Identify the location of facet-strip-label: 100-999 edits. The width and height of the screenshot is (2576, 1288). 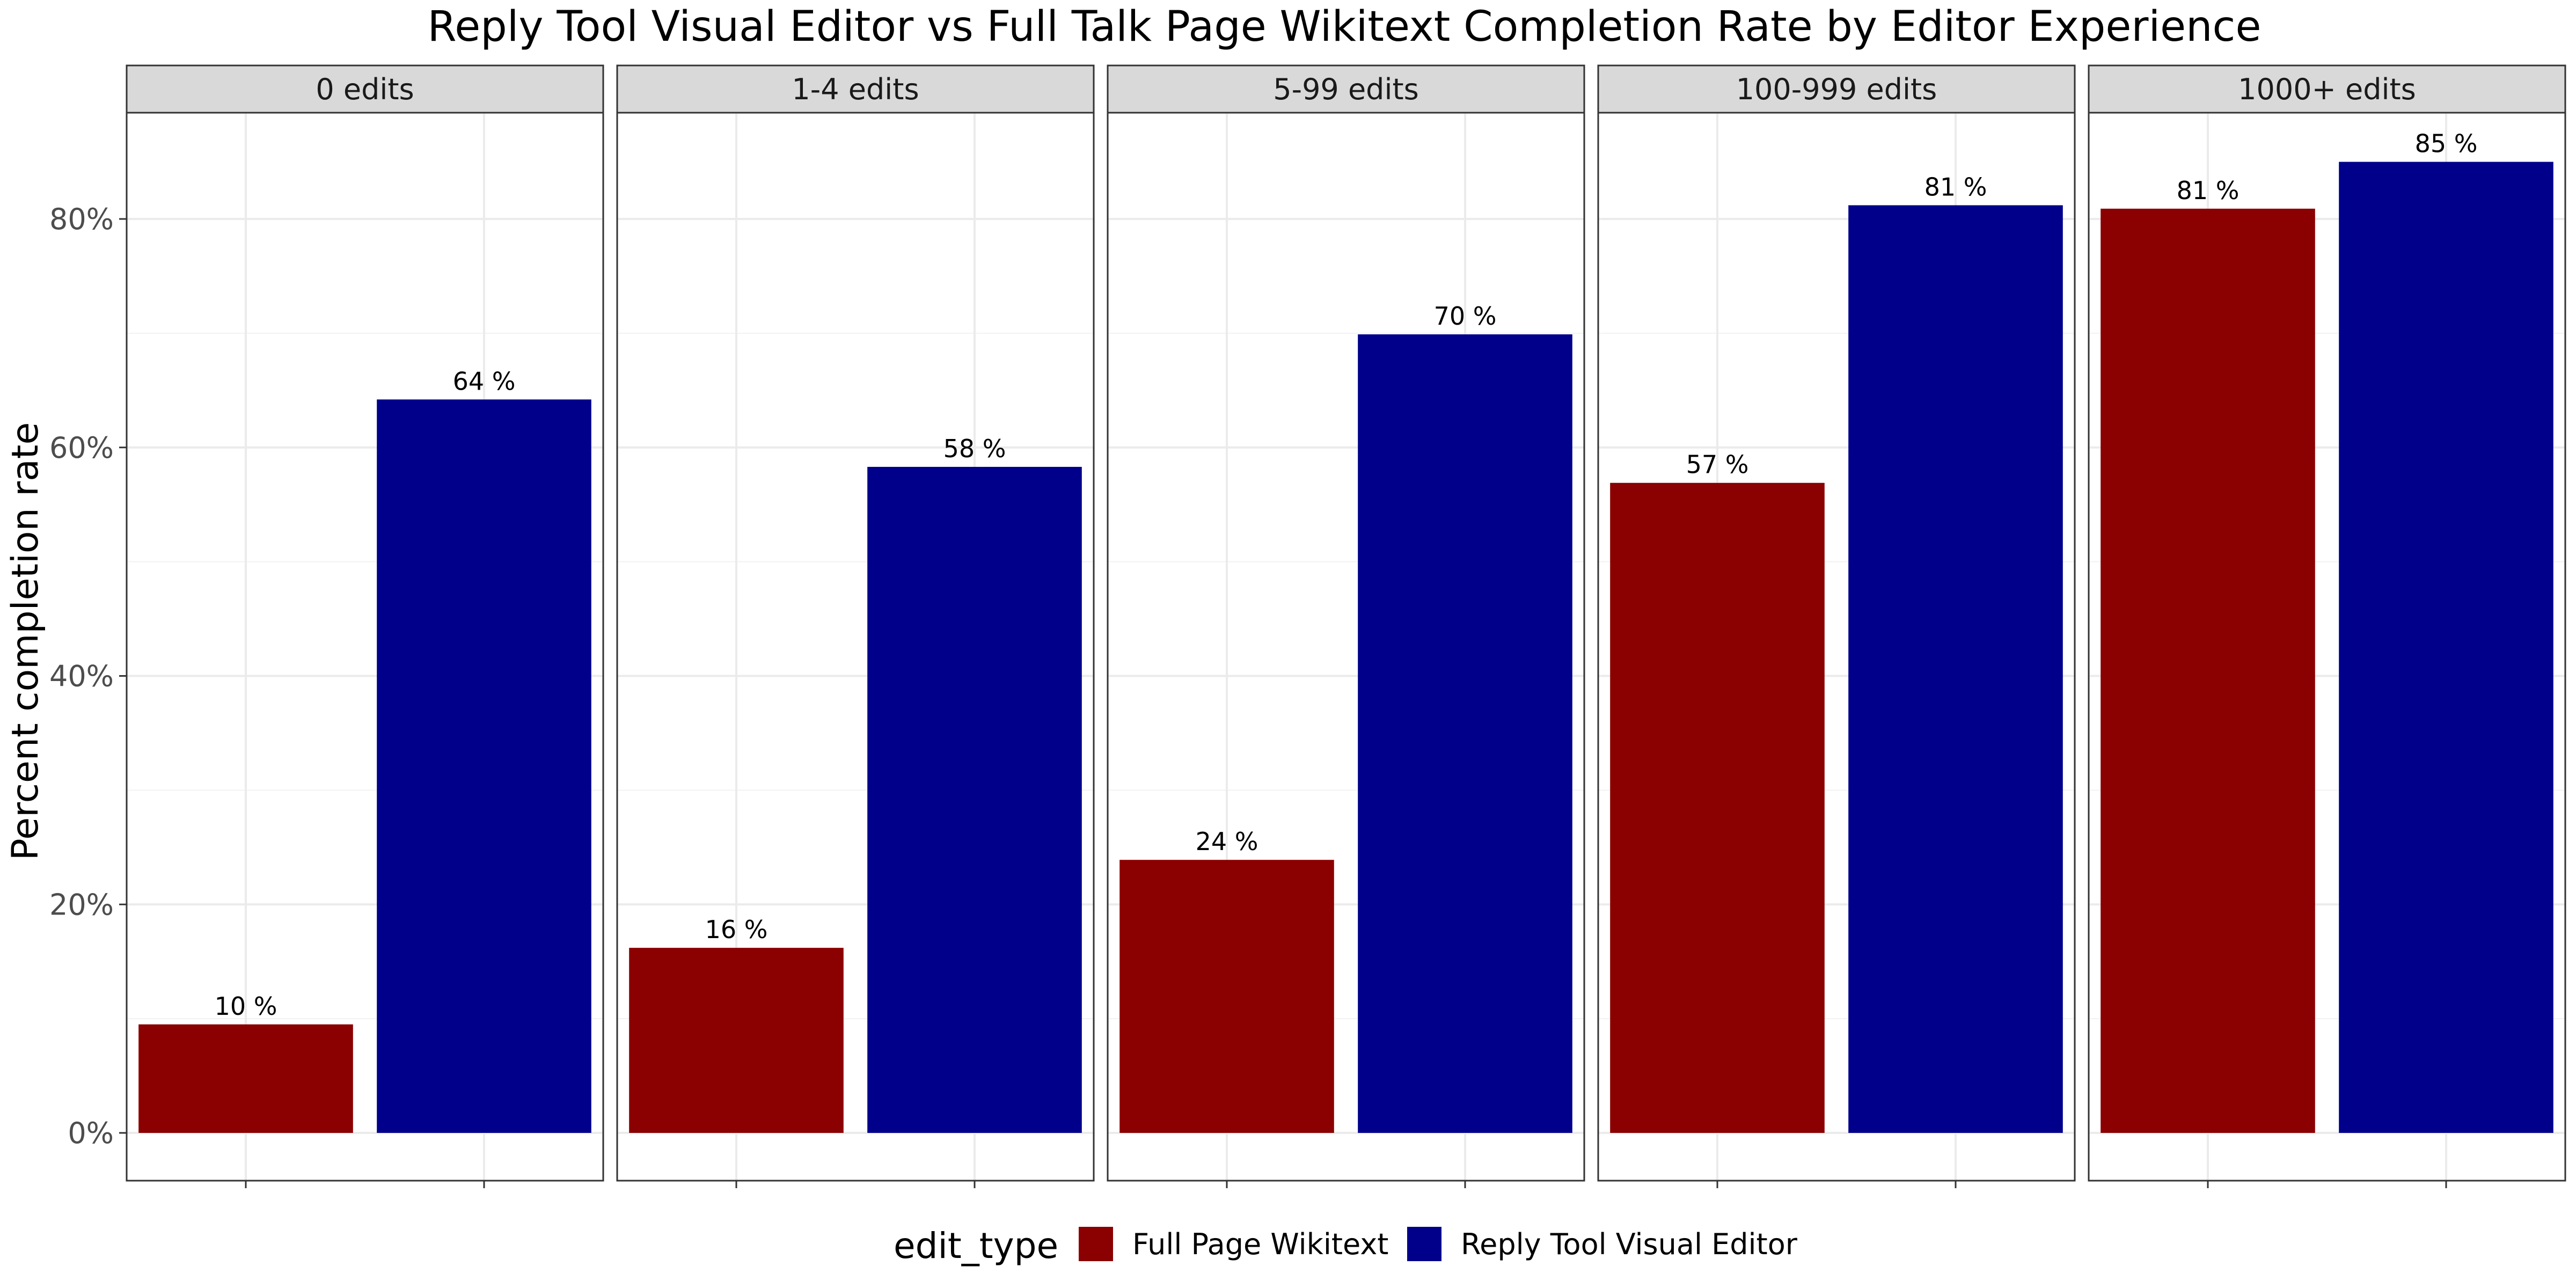
(1836, 89).